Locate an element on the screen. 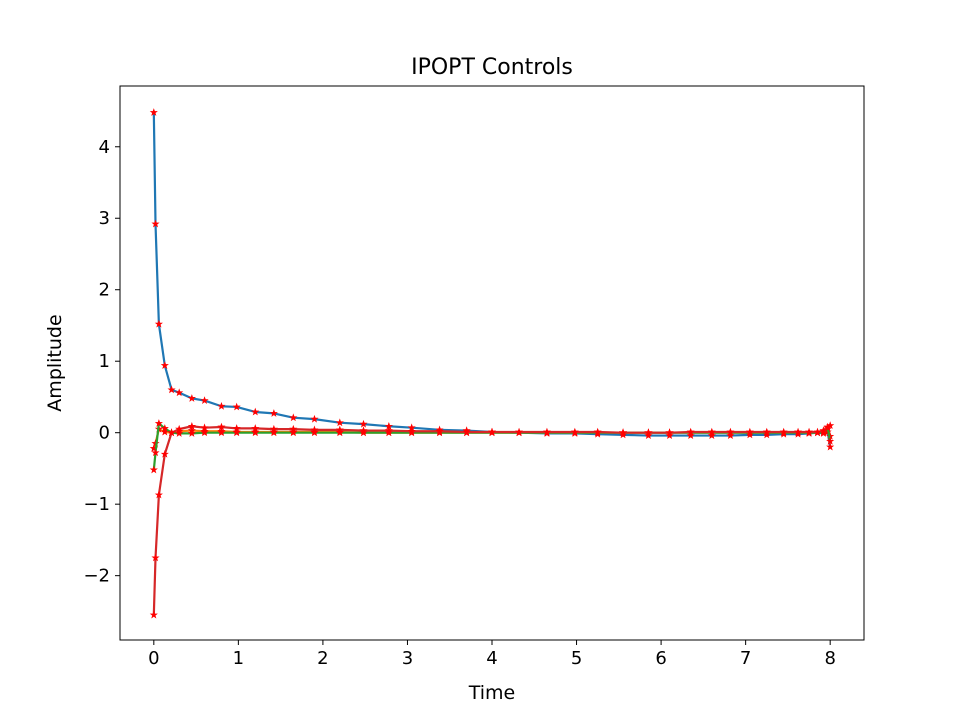  x-tick-label: 3 is located at coordinates (407, 658).